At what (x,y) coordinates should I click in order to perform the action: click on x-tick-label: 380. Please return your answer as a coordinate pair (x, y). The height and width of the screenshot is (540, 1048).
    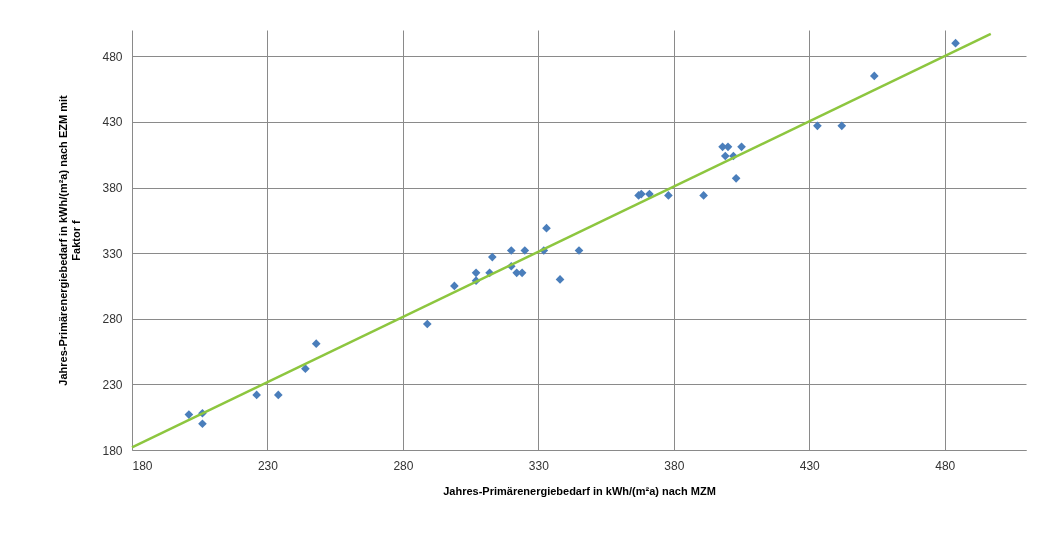
    Looking at the image, I should click on (674, 465).